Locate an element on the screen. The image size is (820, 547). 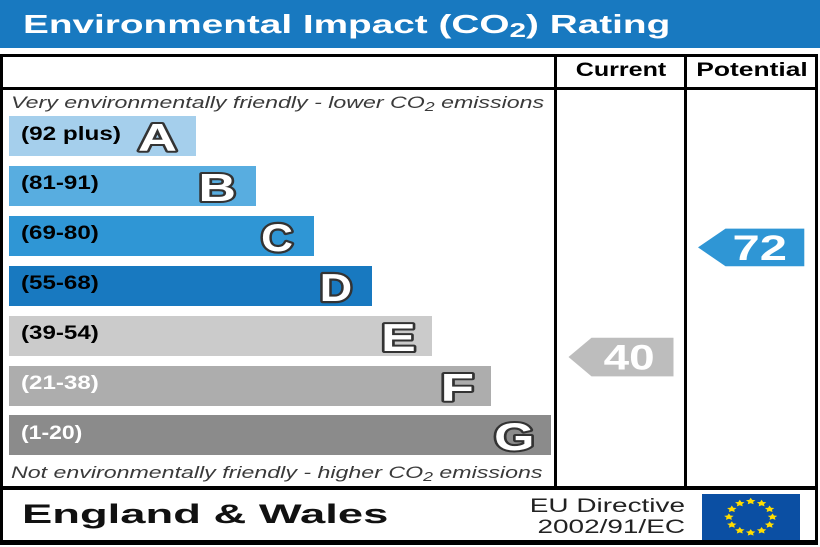
svg-text: G is located at coordinates (514, 437).